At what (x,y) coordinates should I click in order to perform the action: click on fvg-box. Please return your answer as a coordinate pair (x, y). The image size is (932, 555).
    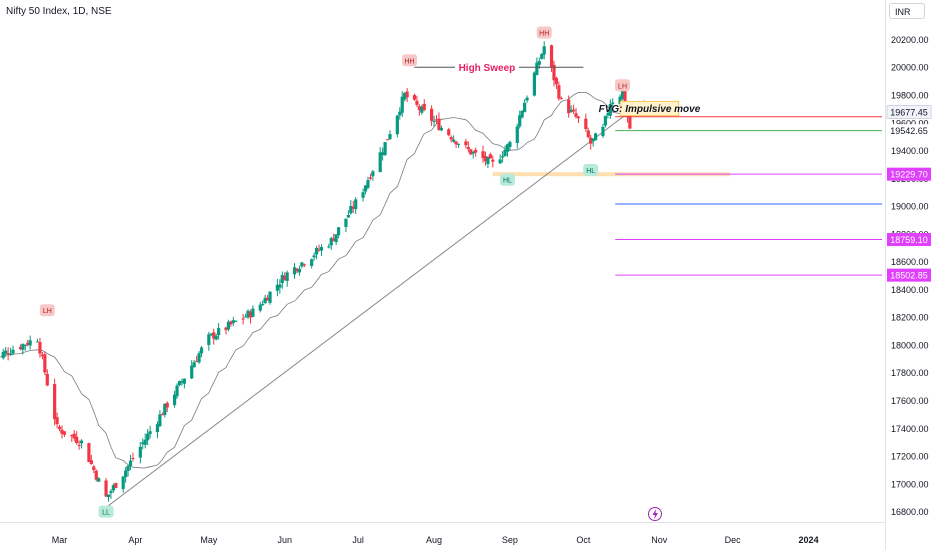
    Looking at the image, I should click on (649, 108).